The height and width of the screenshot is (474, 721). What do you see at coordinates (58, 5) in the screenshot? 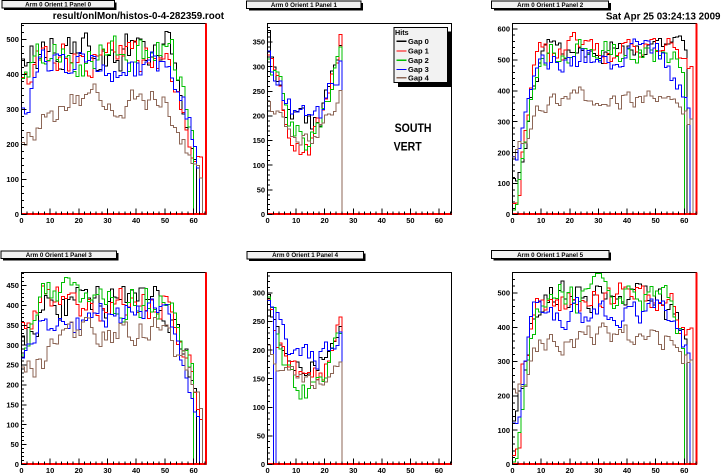
I see `svg-text: Arm 0 Orient 1 Panel 0` at bounding box center [58, 5].